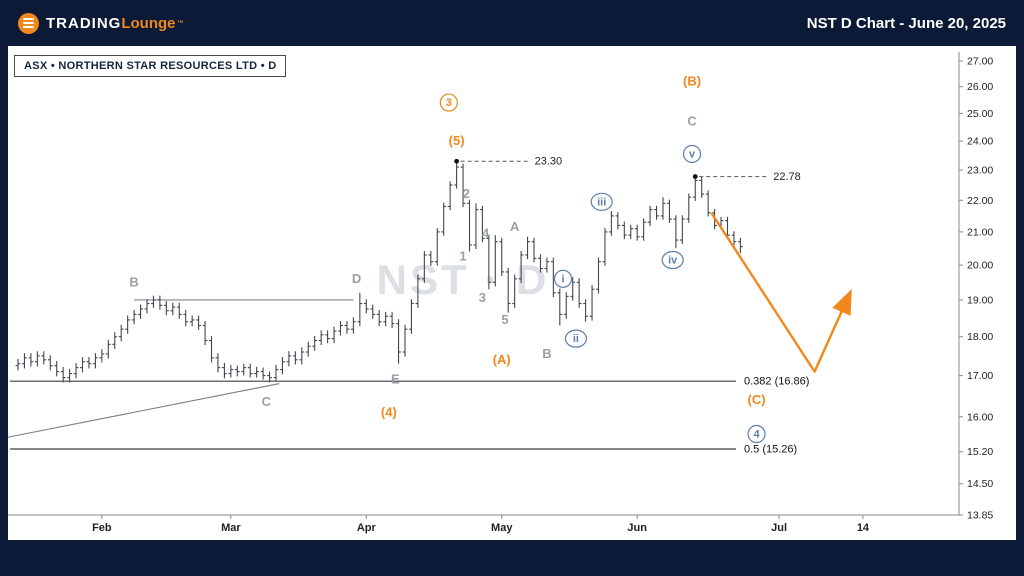 This screenshot has height=576, width=1024. I want to click on month-label: 14, so click(863, 528).